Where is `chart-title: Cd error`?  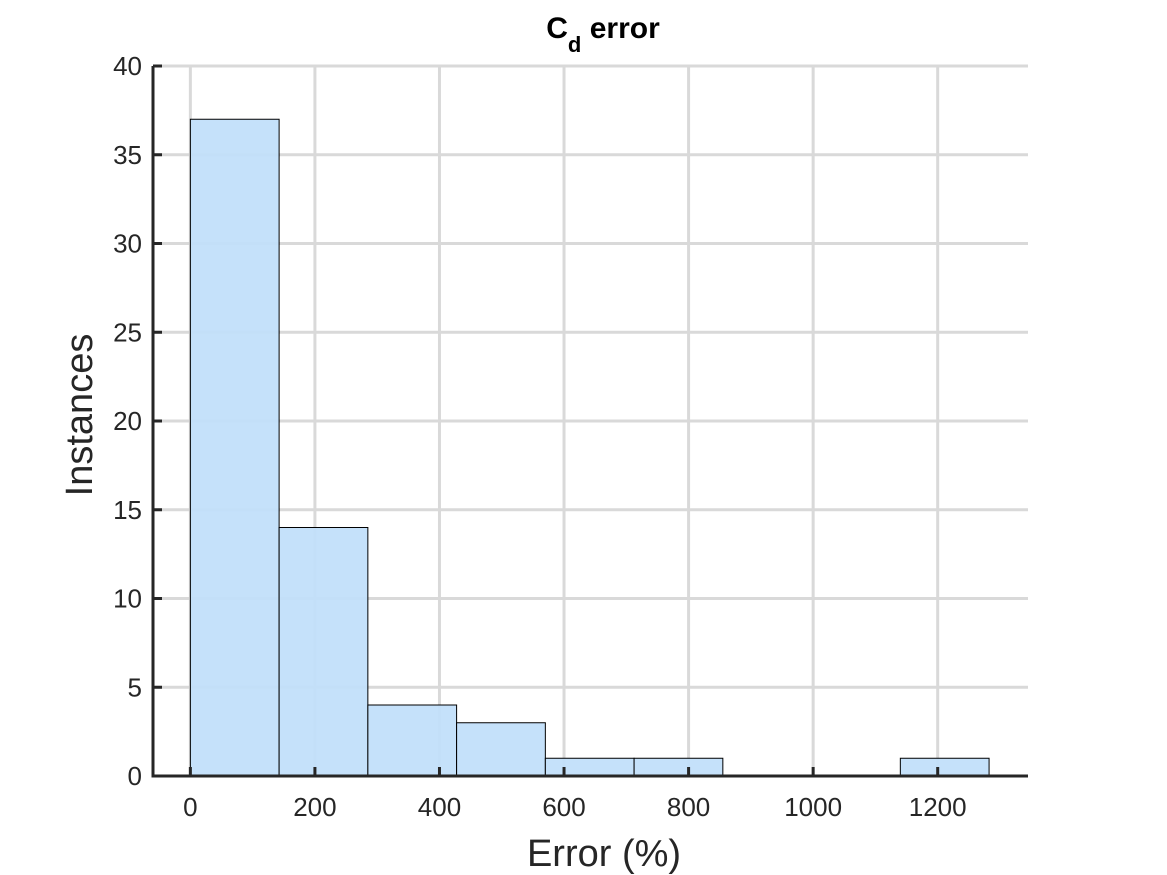 chart-title: Cd error is located at coordinates (603, 34).